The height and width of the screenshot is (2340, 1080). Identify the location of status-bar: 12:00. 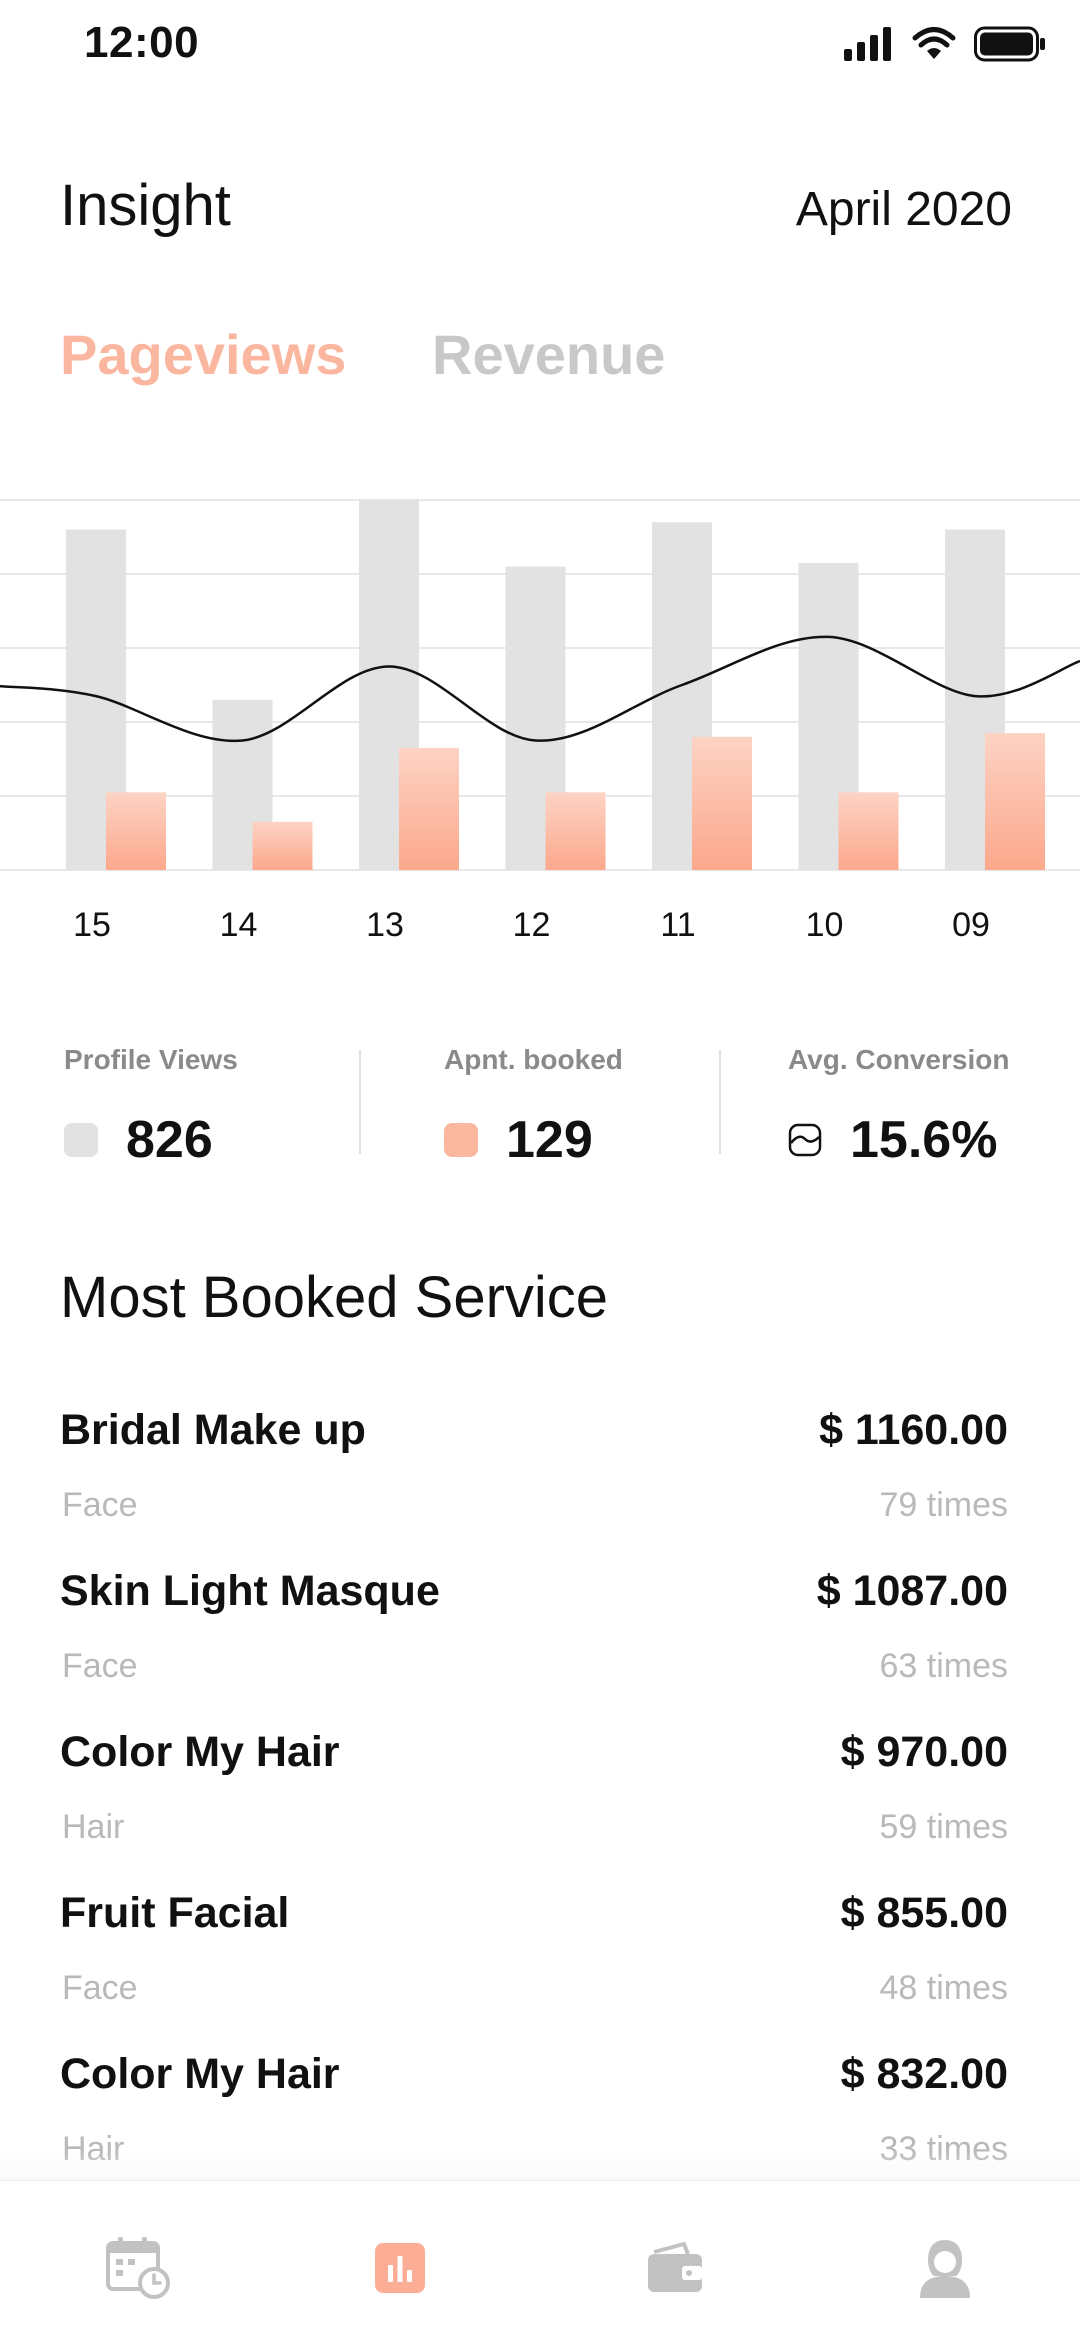
(540, 45).